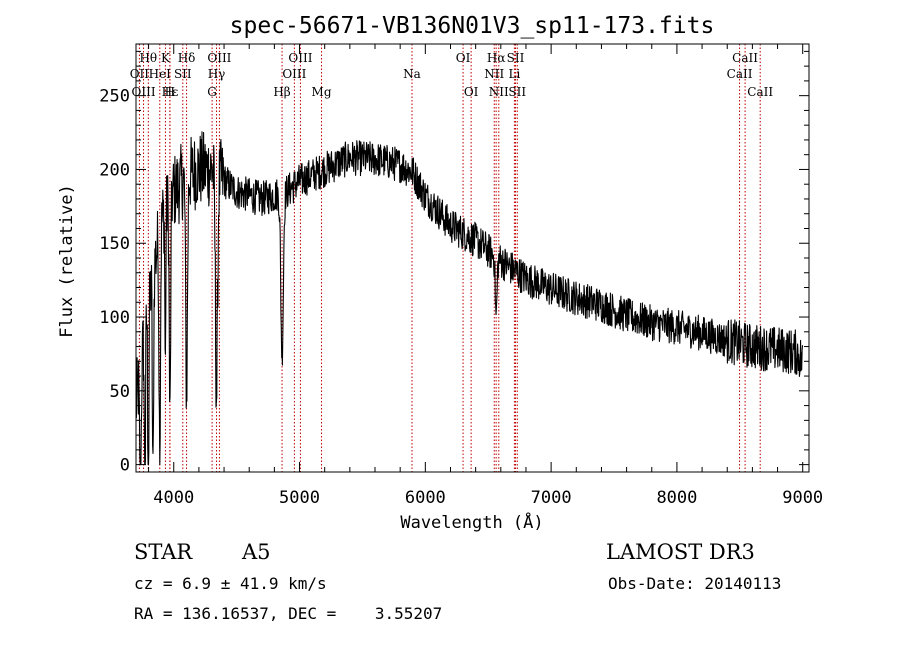 Image resolution: width=900 pixels, height=649 pixels. Describe the element at coordinates (140, 74) in the screenshot. I see `spectral-line-label: OII` at that location.